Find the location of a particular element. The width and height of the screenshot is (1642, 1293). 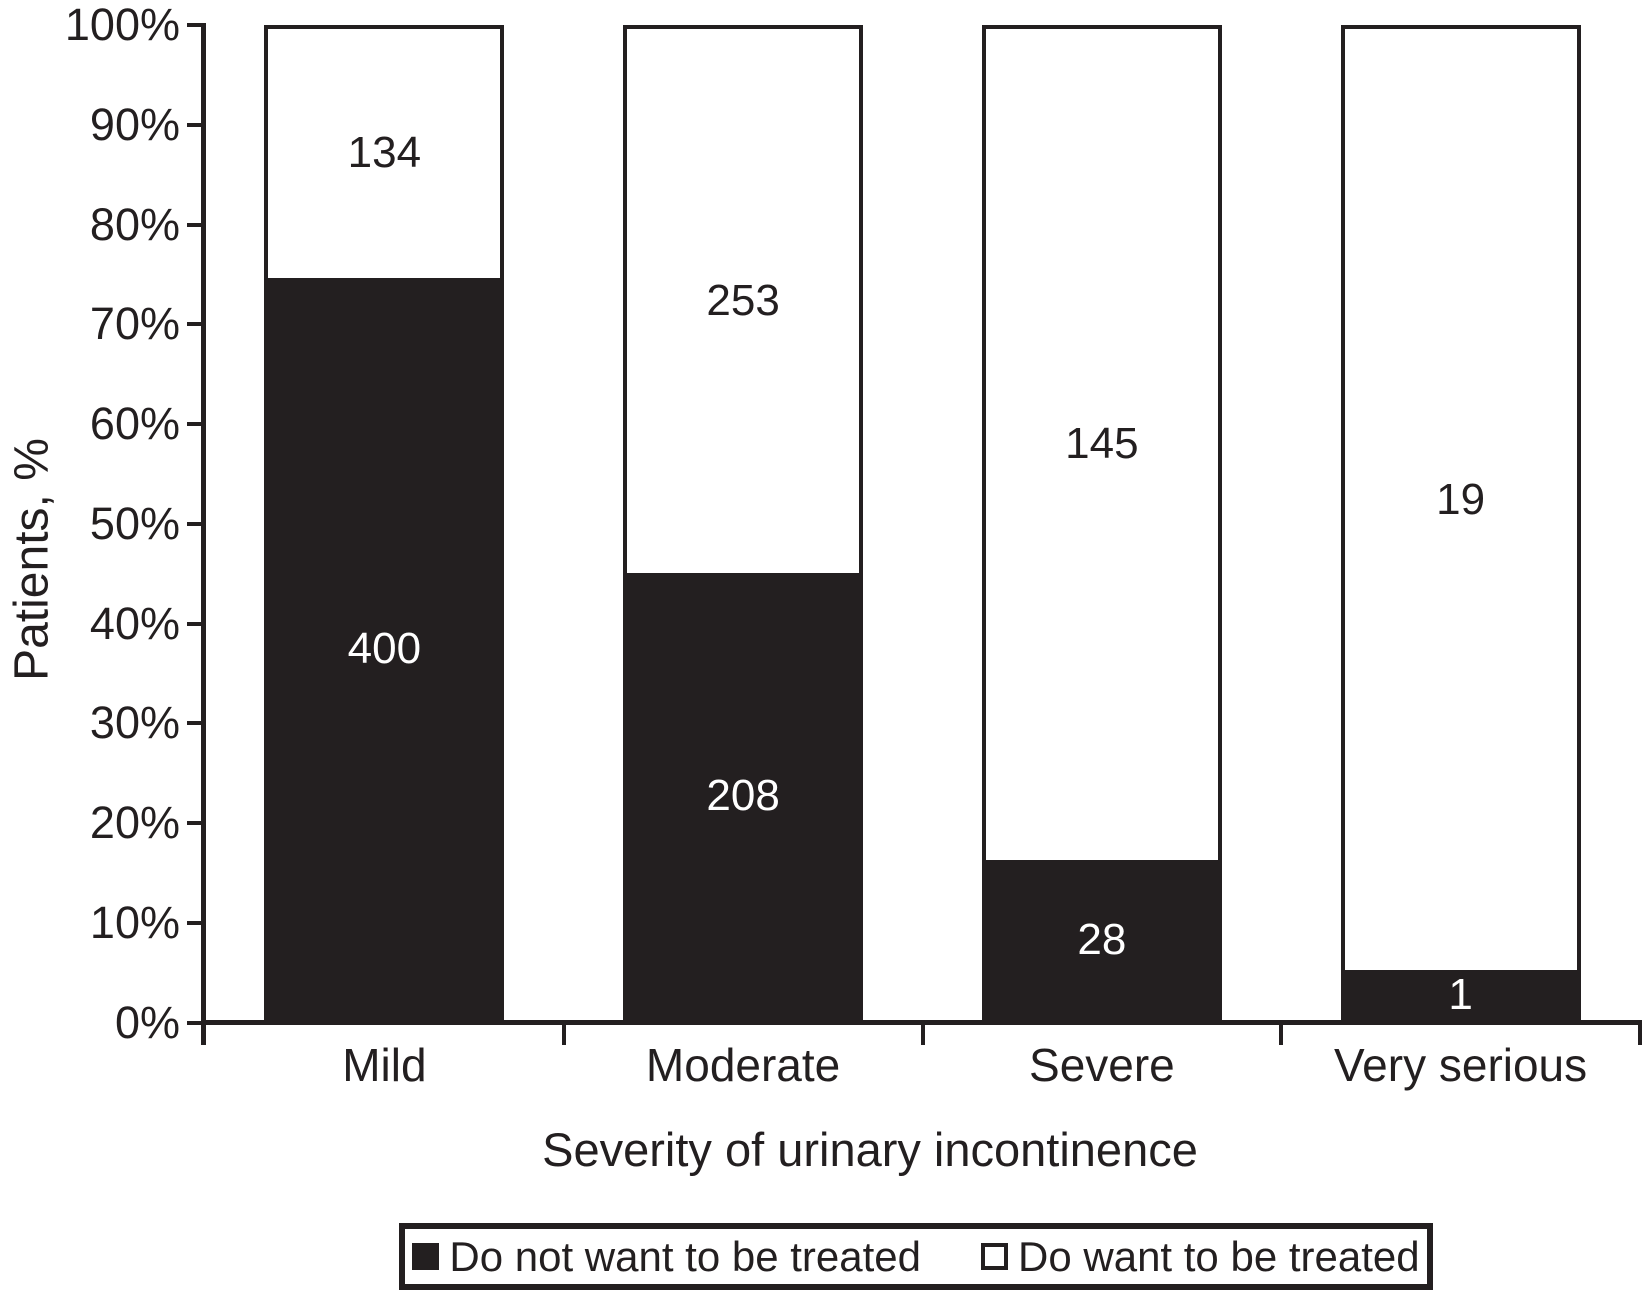

bar-very-serious: 19 1 is located at coordinates (1460, 524).